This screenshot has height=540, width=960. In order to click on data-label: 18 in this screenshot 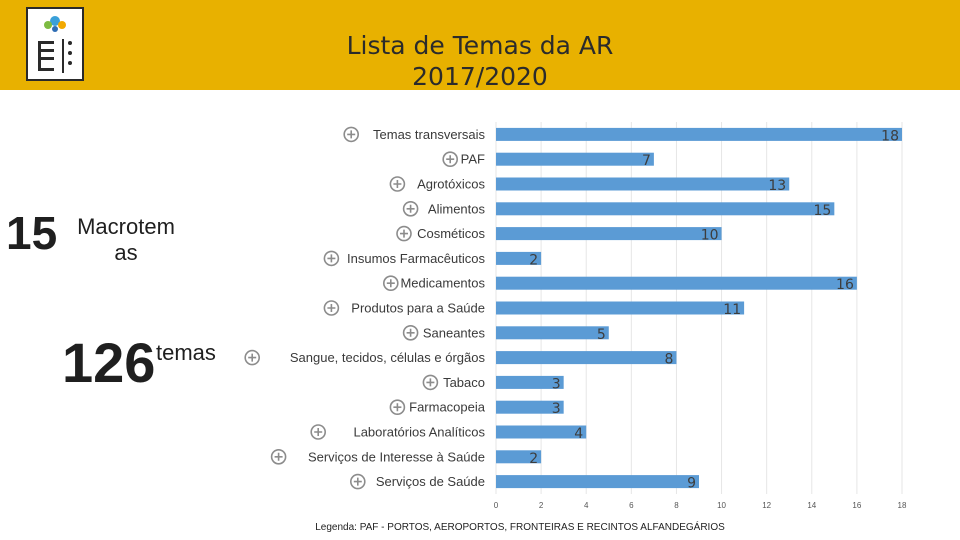, I will do `click(890, 136)`.